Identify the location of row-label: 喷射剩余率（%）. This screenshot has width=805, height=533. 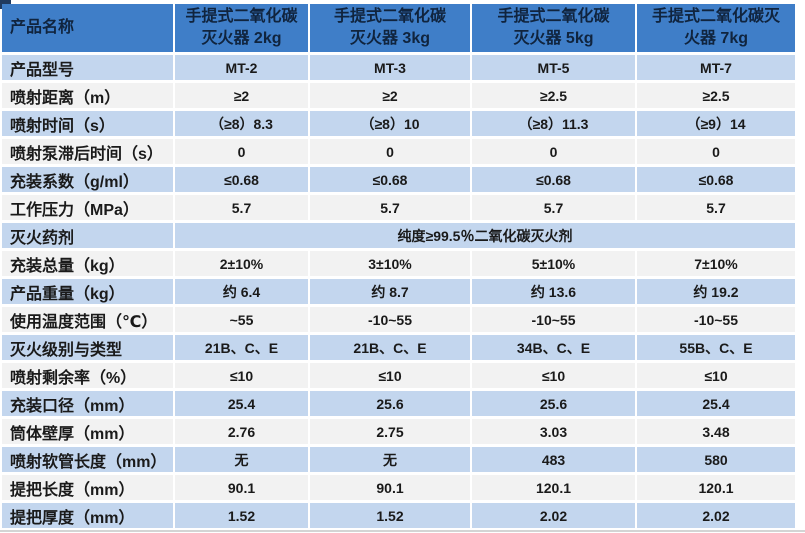
(88, 377).